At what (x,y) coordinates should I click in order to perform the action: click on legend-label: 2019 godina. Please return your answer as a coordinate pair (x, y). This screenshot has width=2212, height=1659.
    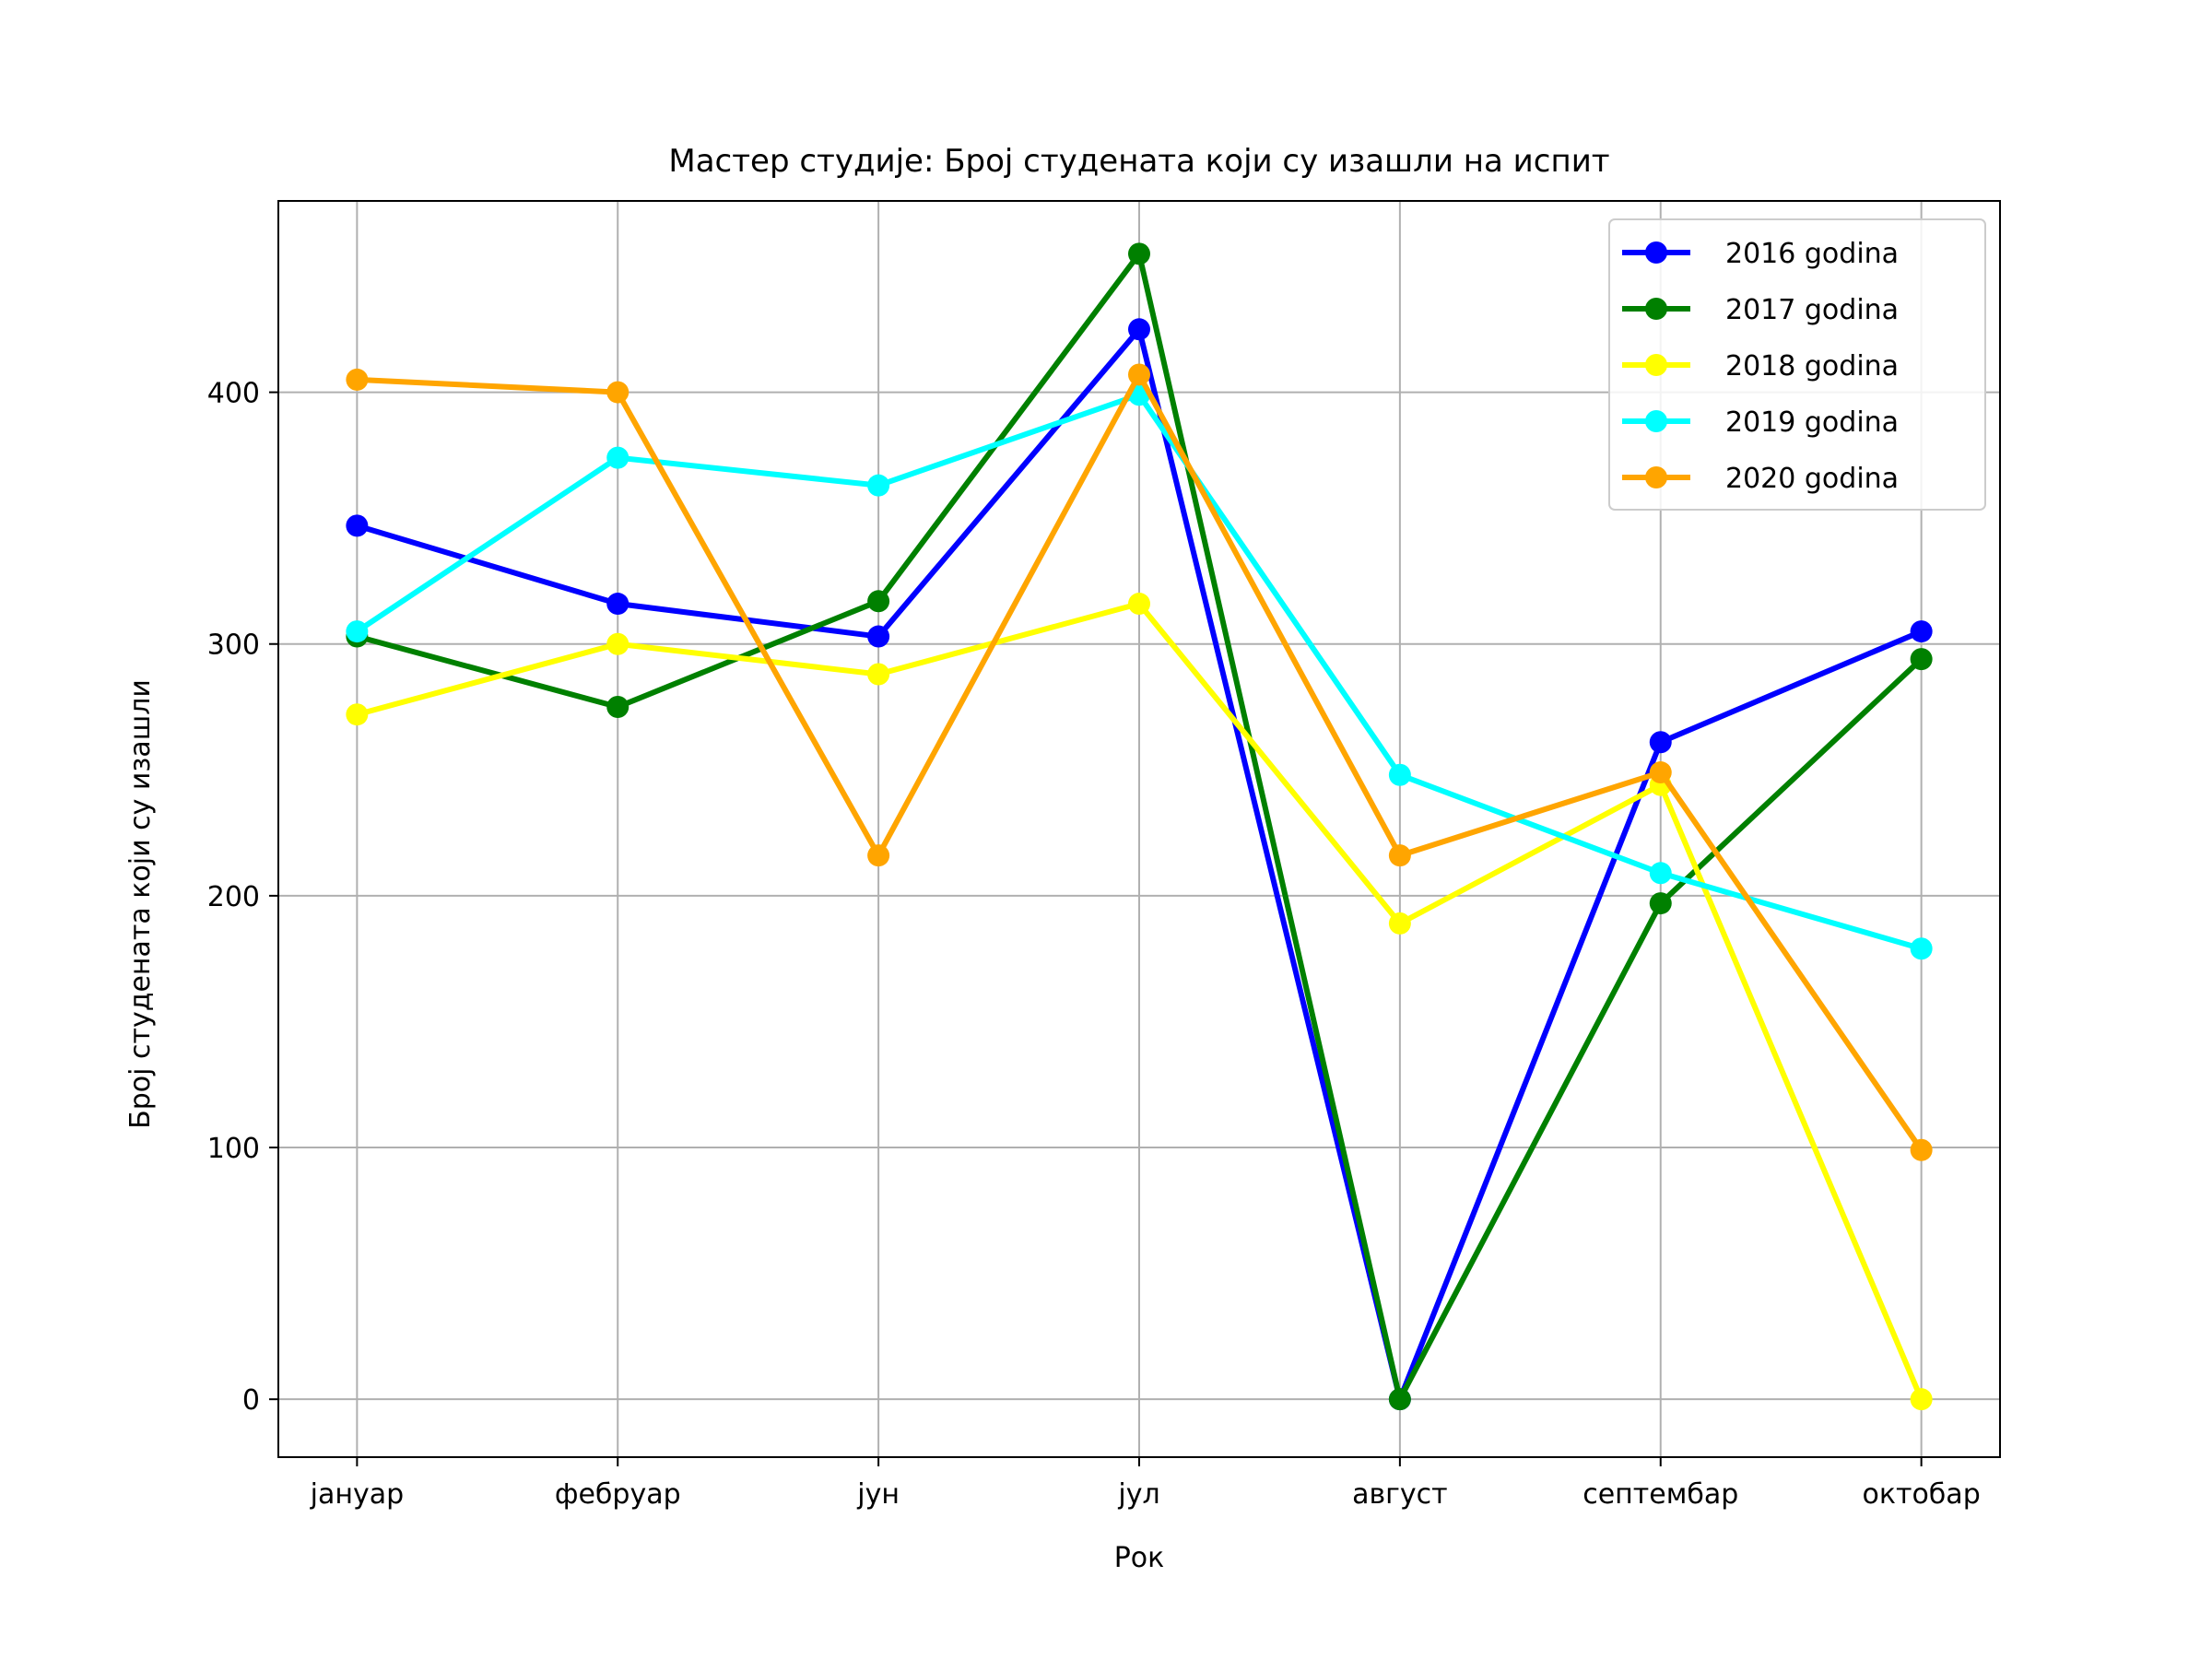
    Looking at the image, I should click on (1812, 422).